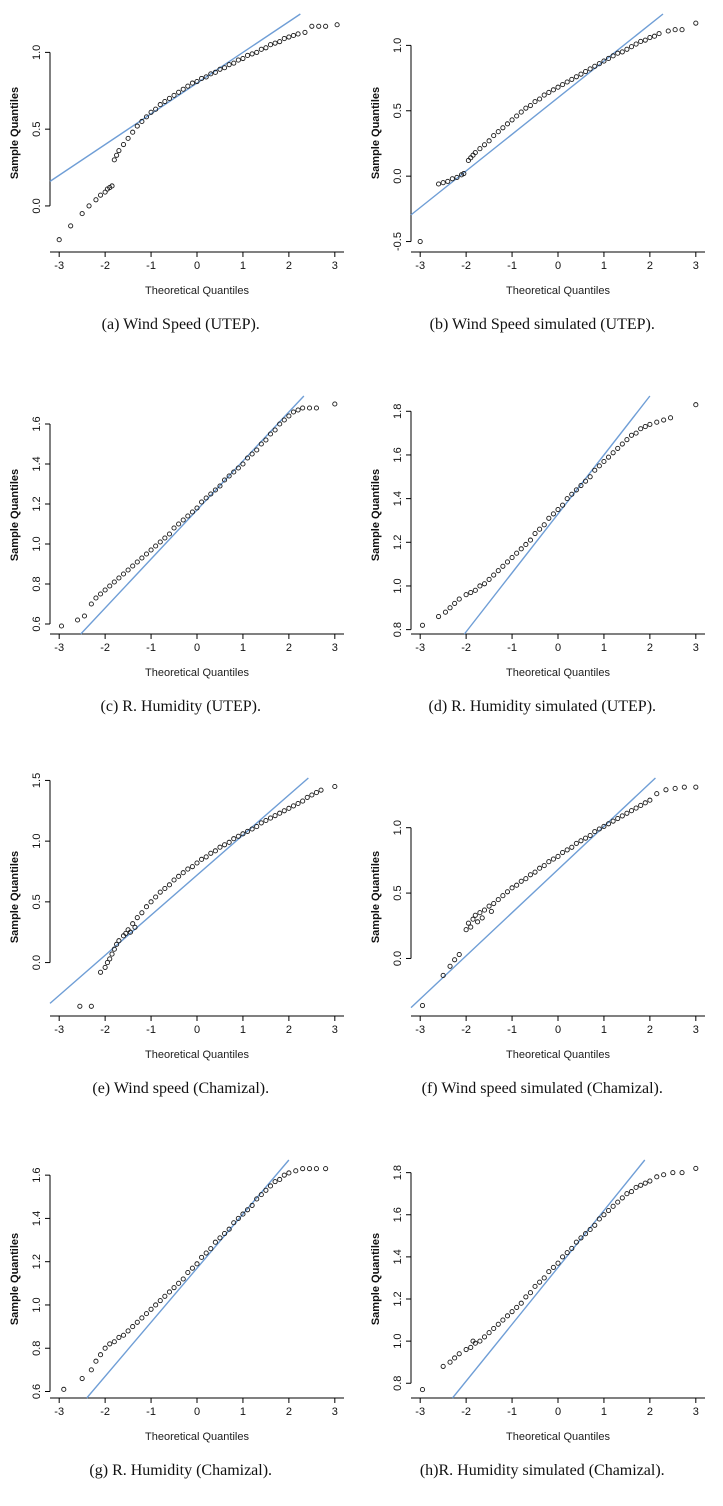 Image resolution: width=723 pixels, height=1506 pixels. I want to click on x-tick-label: -2, so click(105, 1030).